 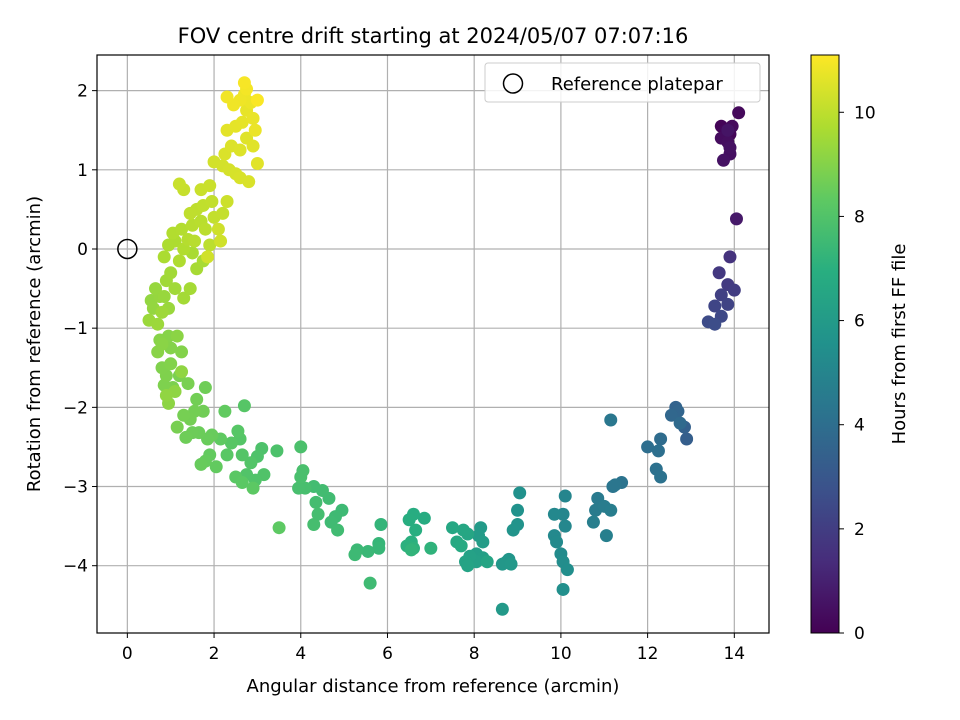 What do you see at coordinates (734, 654) in the screenshot?
I see `x-tick-label: 14` at bounding box center [734, 654].